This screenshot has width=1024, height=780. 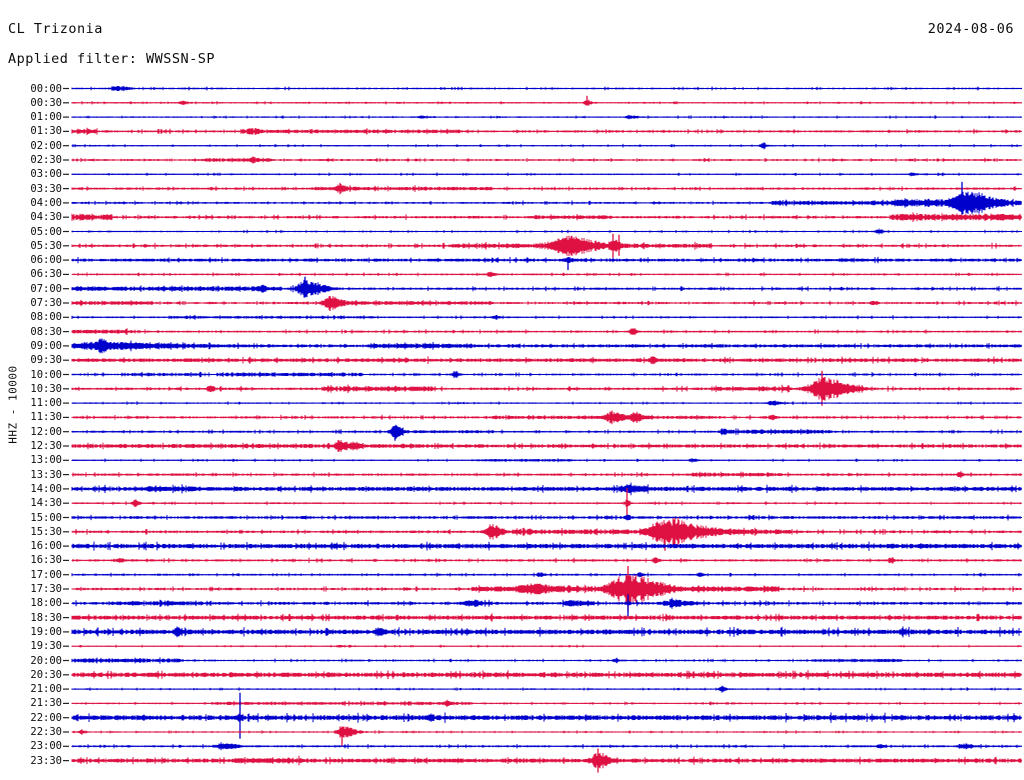 I want to click on trace-row-19:30, so click(x=546, y=646).